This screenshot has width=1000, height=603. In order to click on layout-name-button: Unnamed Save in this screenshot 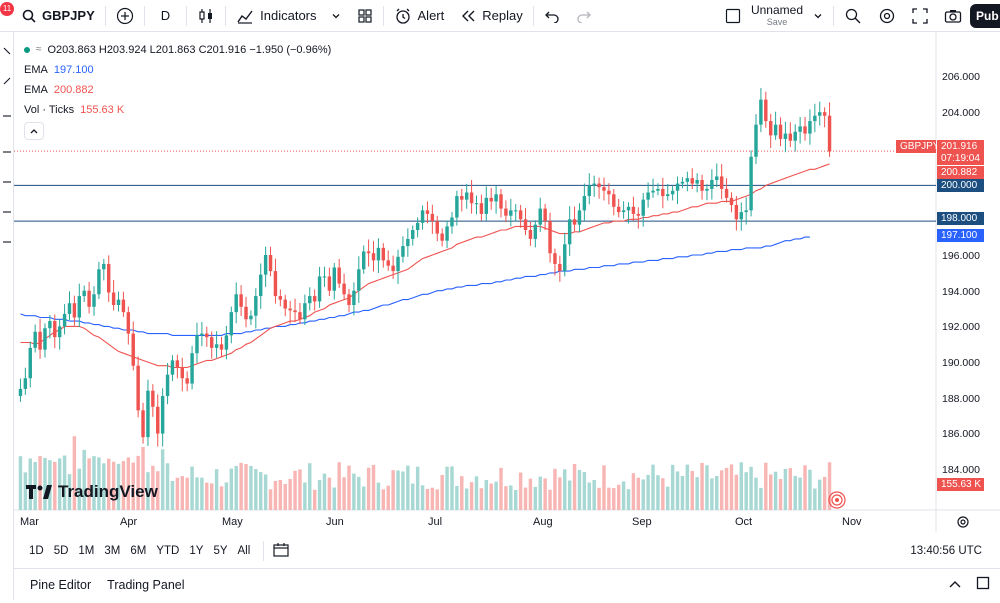, I will do `click(774, 16)`.